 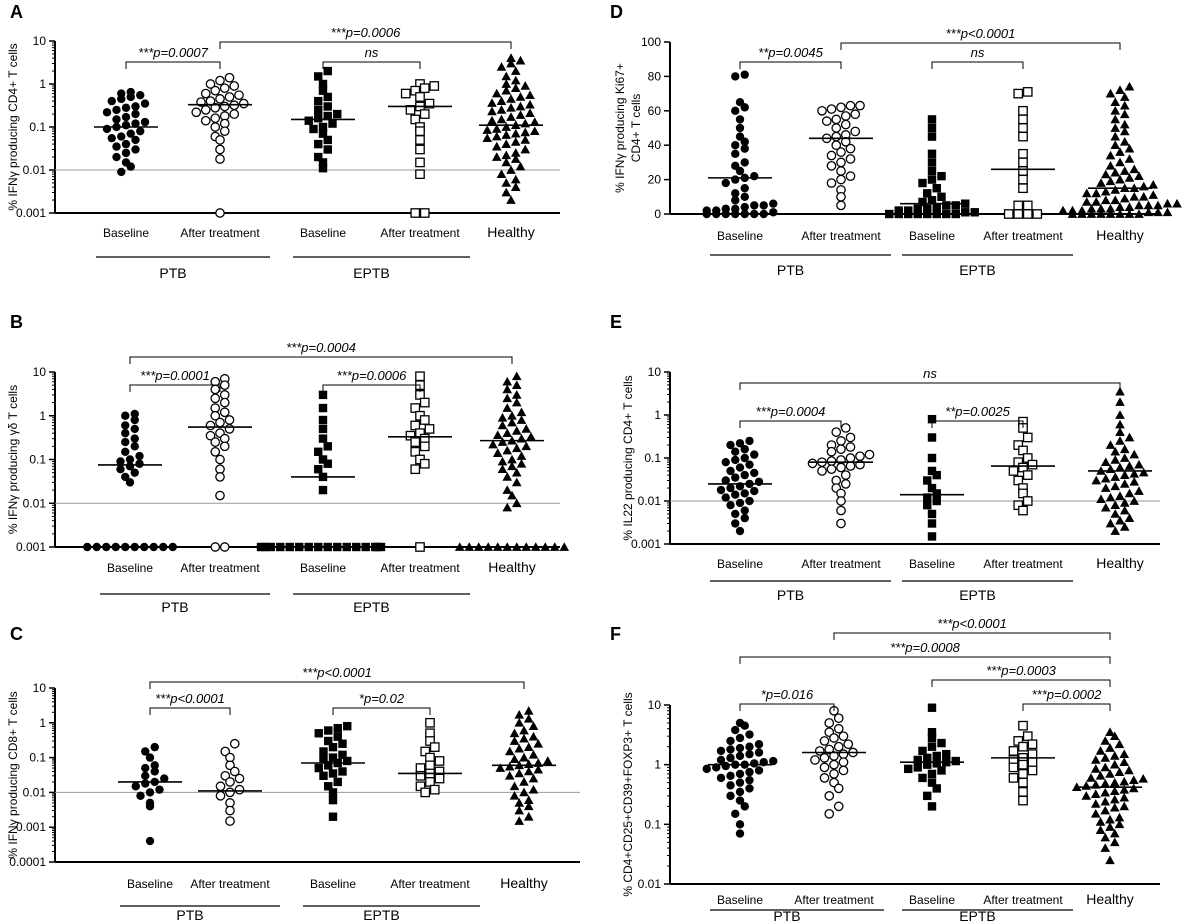 I want to click on group-label: PTB, so click(x=790, y=270).